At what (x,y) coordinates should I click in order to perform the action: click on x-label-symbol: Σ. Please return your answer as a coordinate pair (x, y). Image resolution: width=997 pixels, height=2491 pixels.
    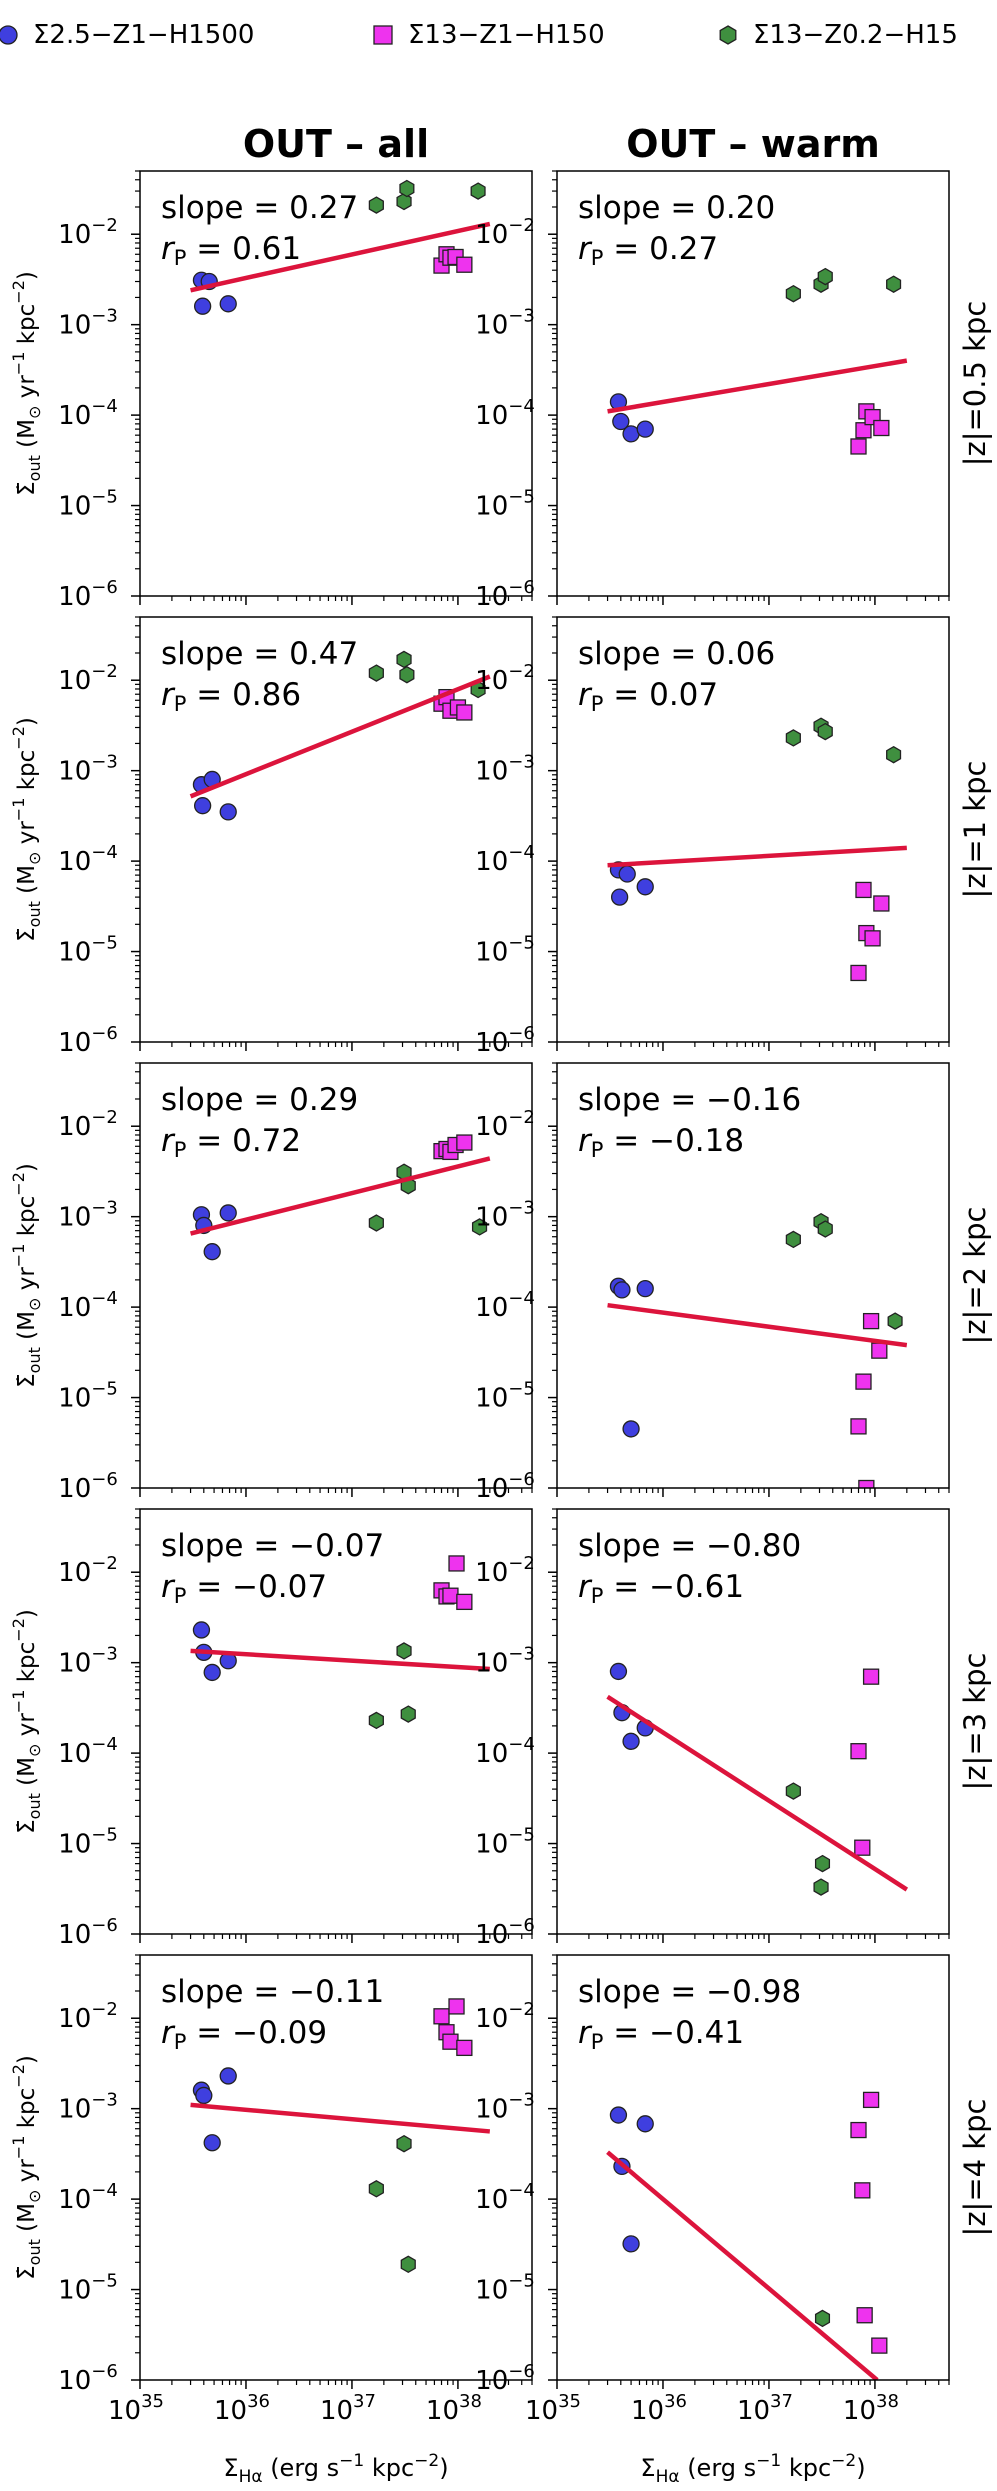
    Looking at the image, I should click on (647, 2468).